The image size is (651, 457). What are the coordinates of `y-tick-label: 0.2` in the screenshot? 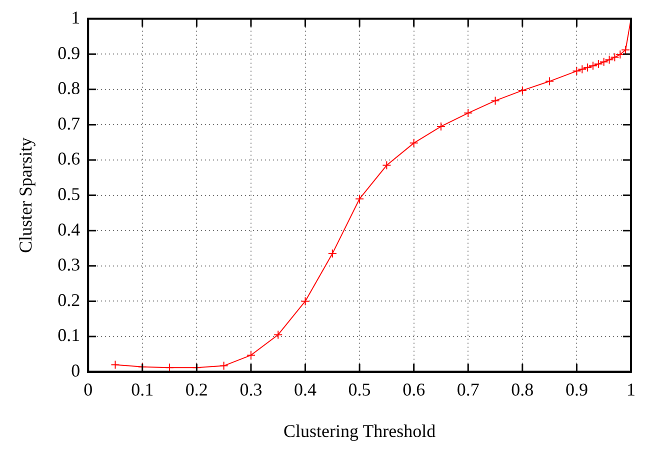 It's located at (69, 300).